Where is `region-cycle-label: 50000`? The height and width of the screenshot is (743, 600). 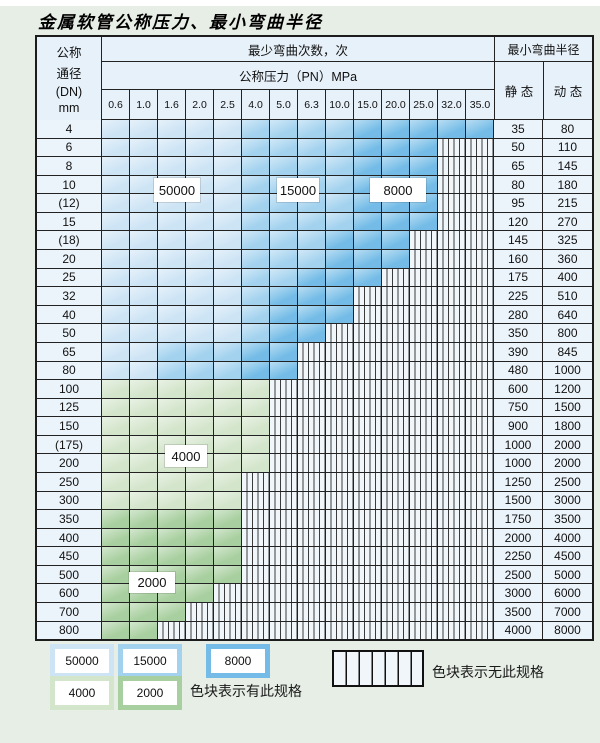
region-cycle-label: 50000 is located at coordinates (177, 190).